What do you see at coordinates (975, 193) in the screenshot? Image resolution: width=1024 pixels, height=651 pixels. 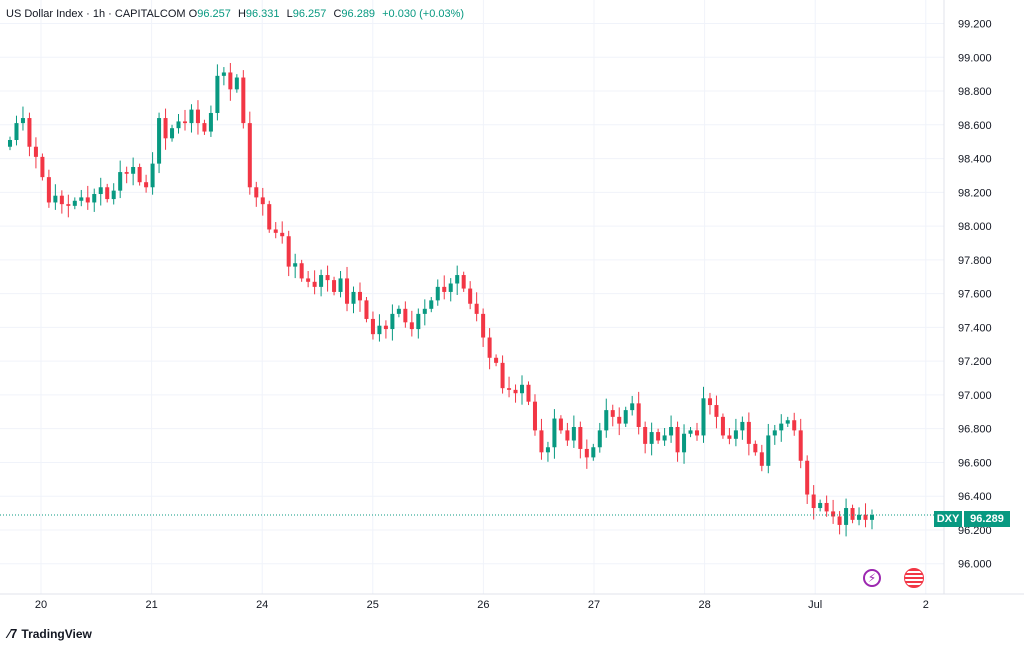 I see `y-tick-label: 98.200` at bounding box center [975, 193].